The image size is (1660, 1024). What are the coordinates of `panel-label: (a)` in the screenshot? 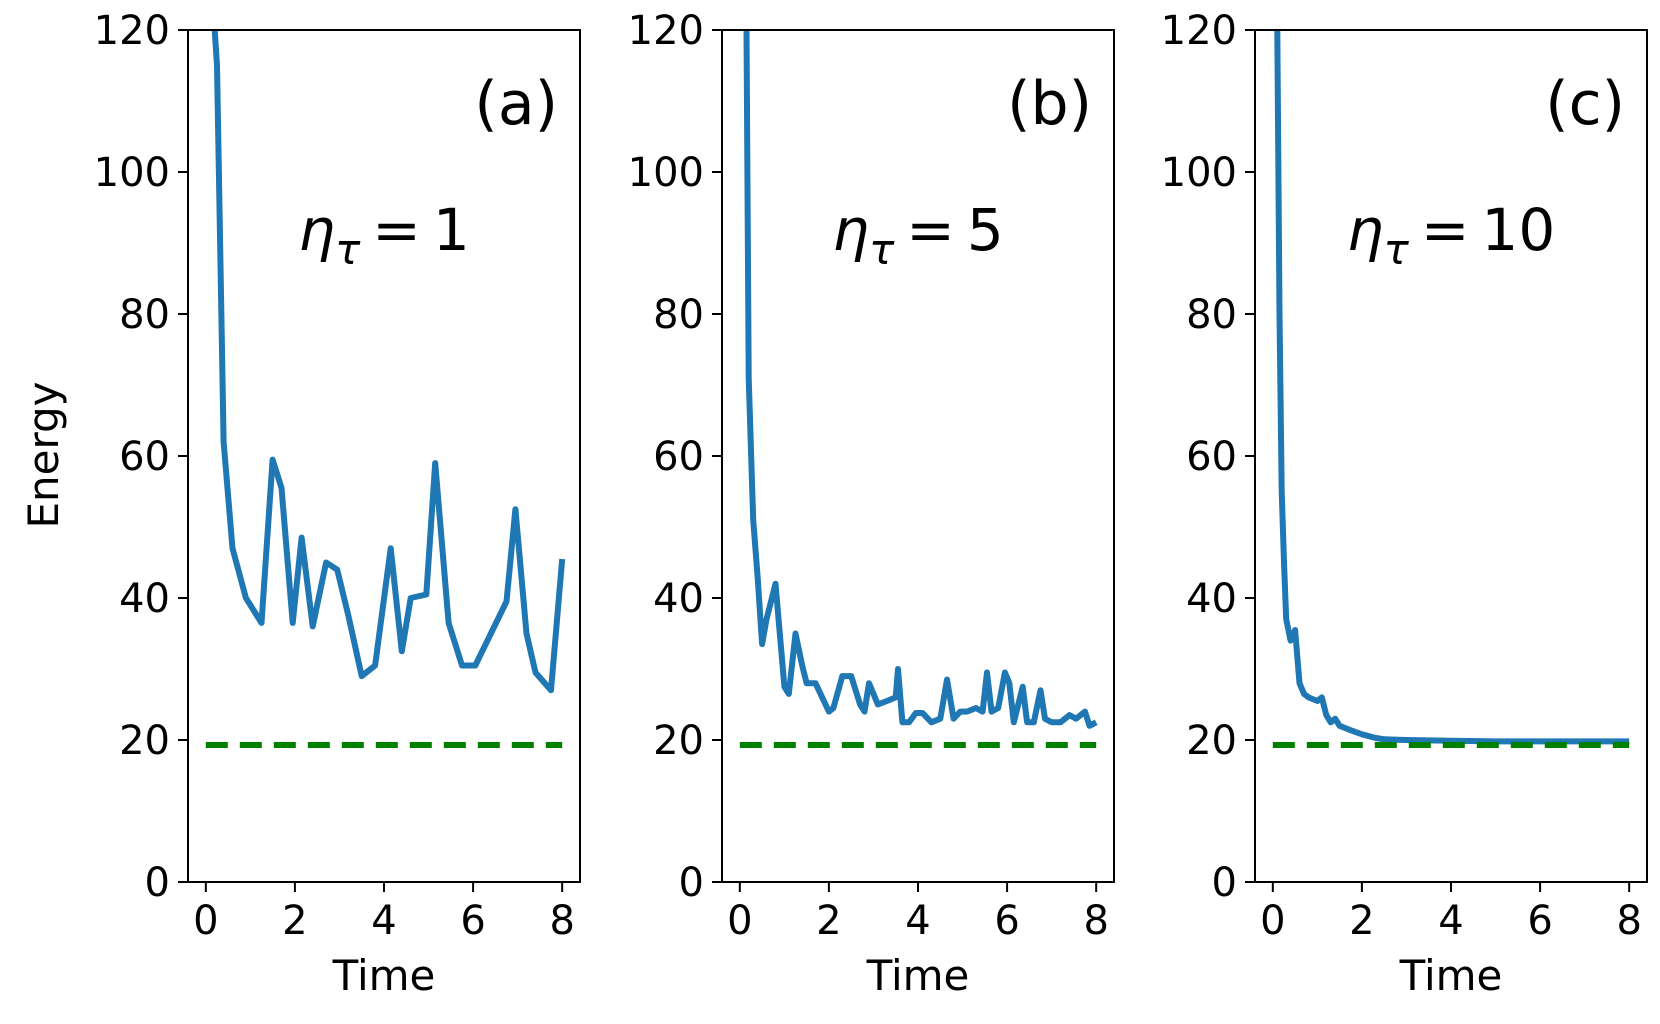 It's located at (516, 104).